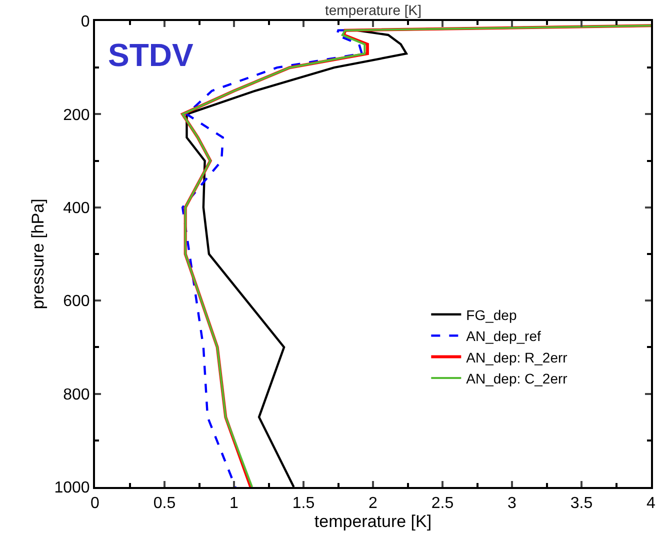 The image size is (661, 533). I want to click on y-tick-label: 0, so click(85, 22).